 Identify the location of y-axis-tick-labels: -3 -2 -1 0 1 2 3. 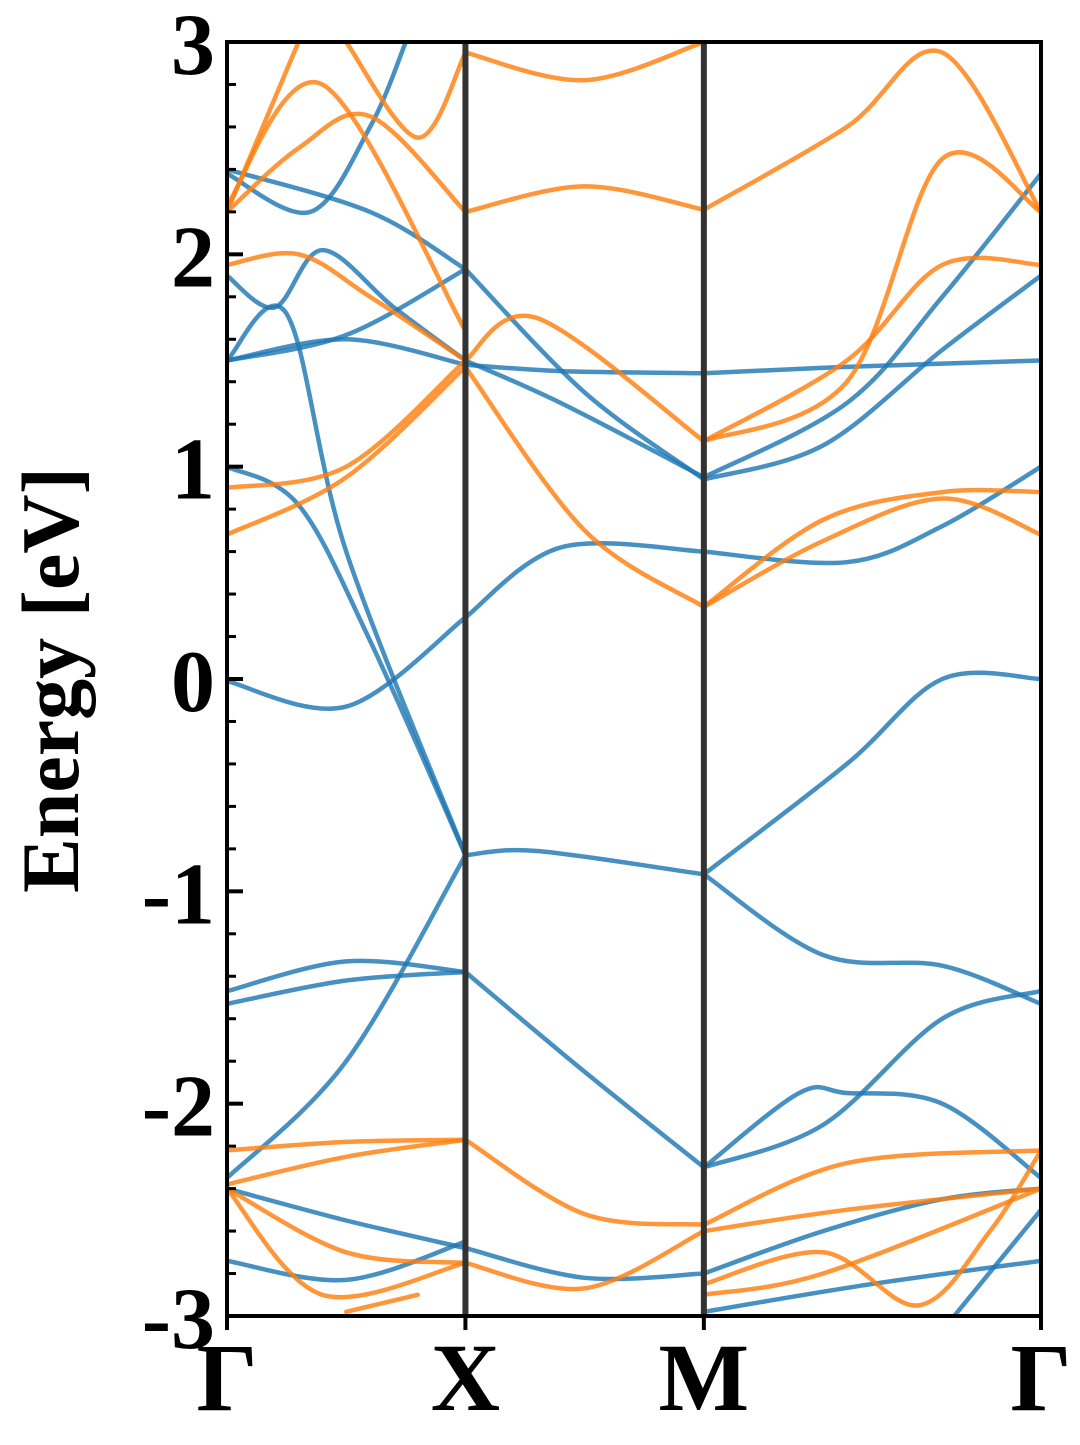
(178, 684).